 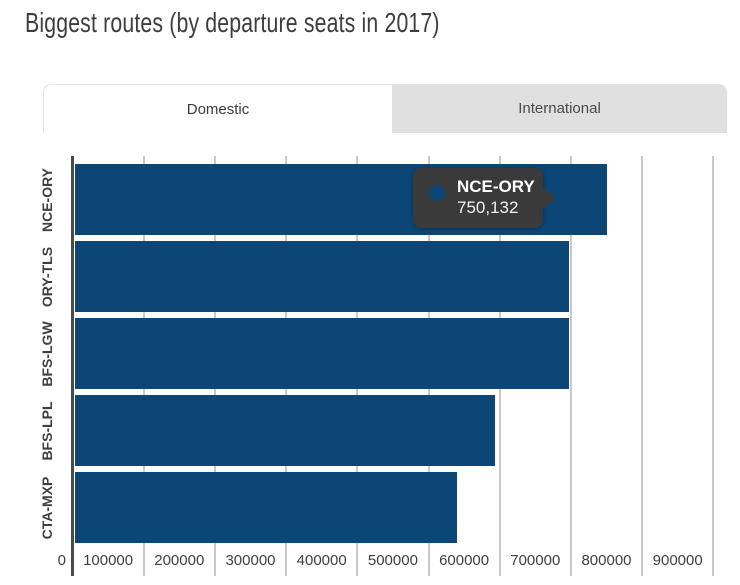 What do you see at coordinates (464, 560) in the screenshot?
I see `x-tick-label: 600000` at bounding box center [464, 560].